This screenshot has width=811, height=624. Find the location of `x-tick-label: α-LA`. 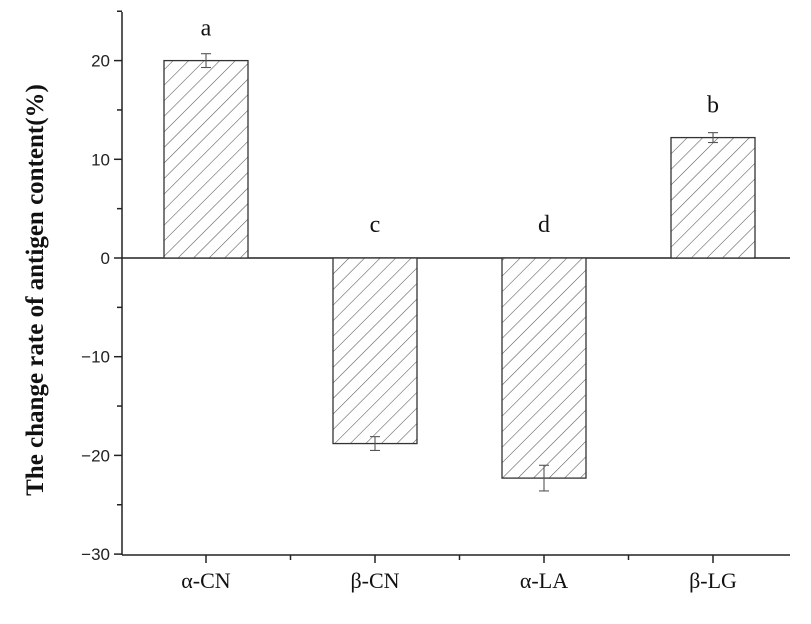

x-tick-label: α-LA is located at coordinates (544, 580).